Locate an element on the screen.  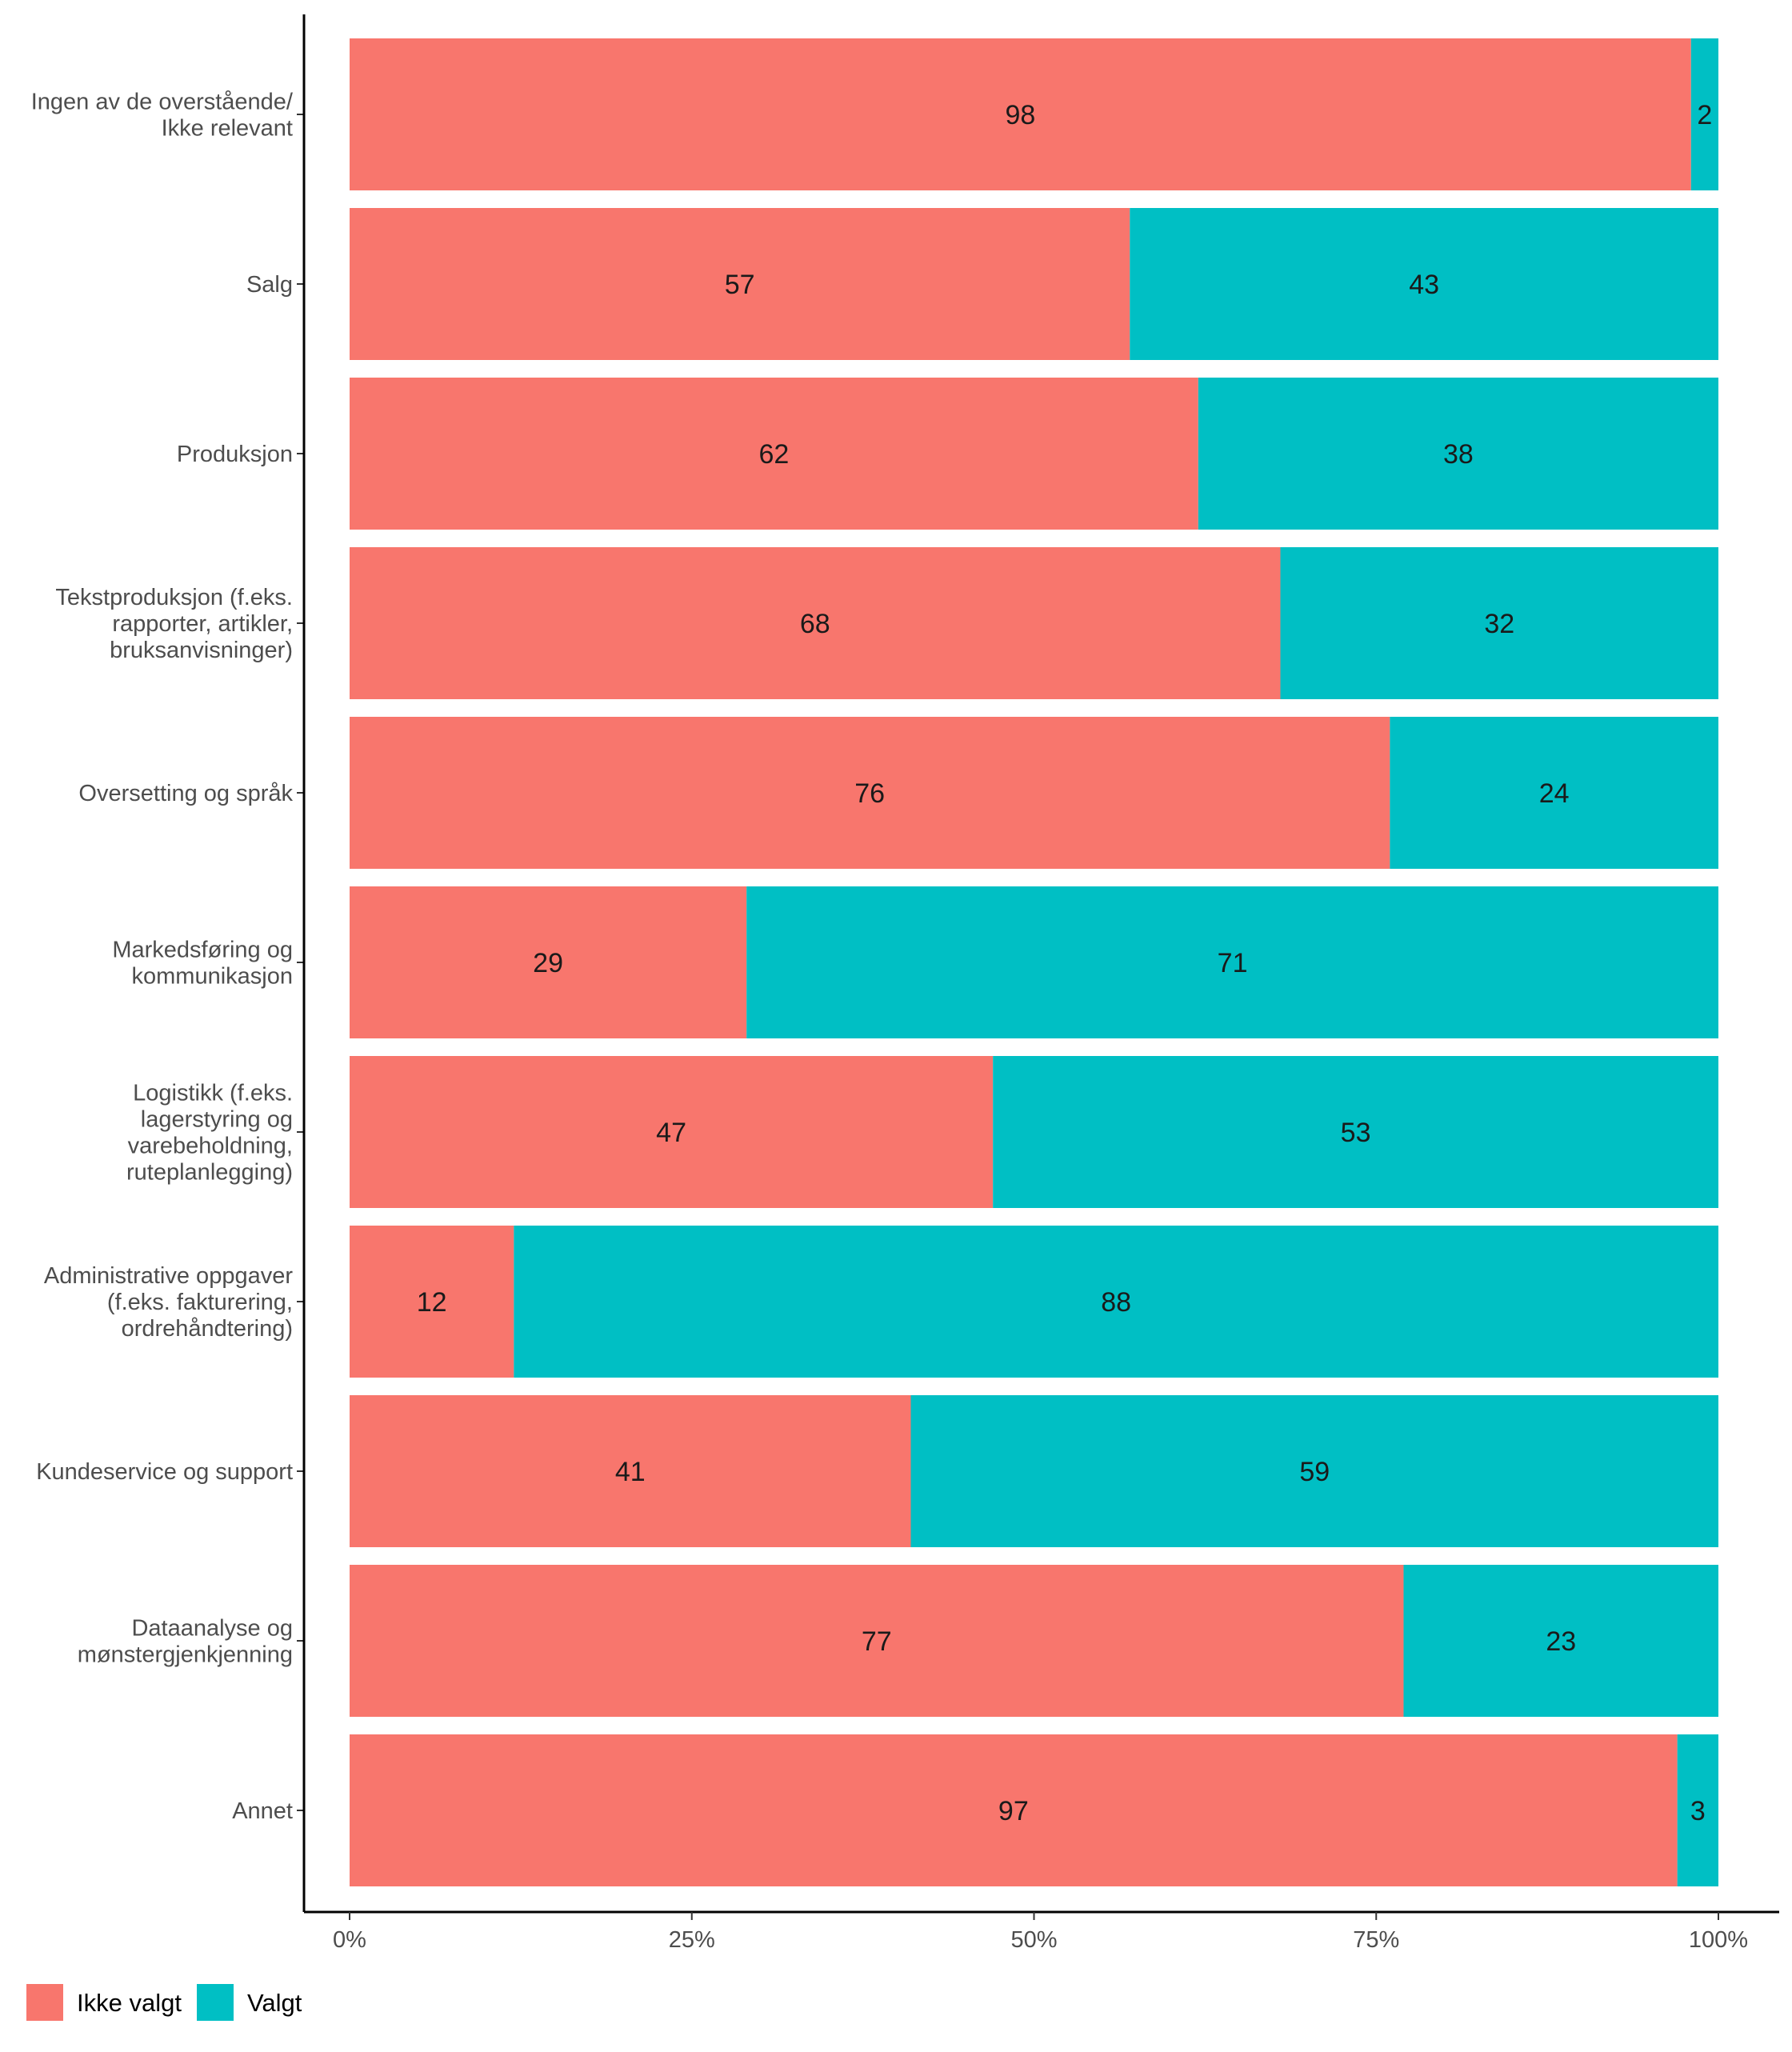
bar-value-label: 24 is located at coordinates (1554, 793).